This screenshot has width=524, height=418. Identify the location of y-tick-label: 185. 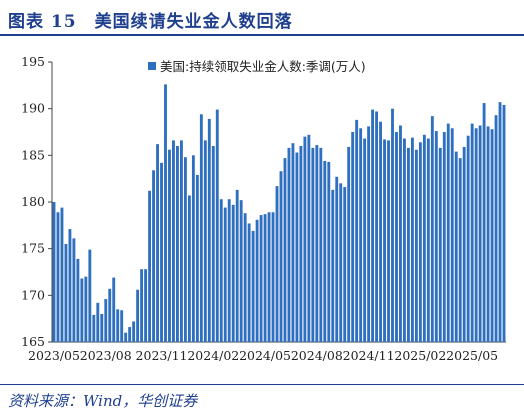
(33, 154).